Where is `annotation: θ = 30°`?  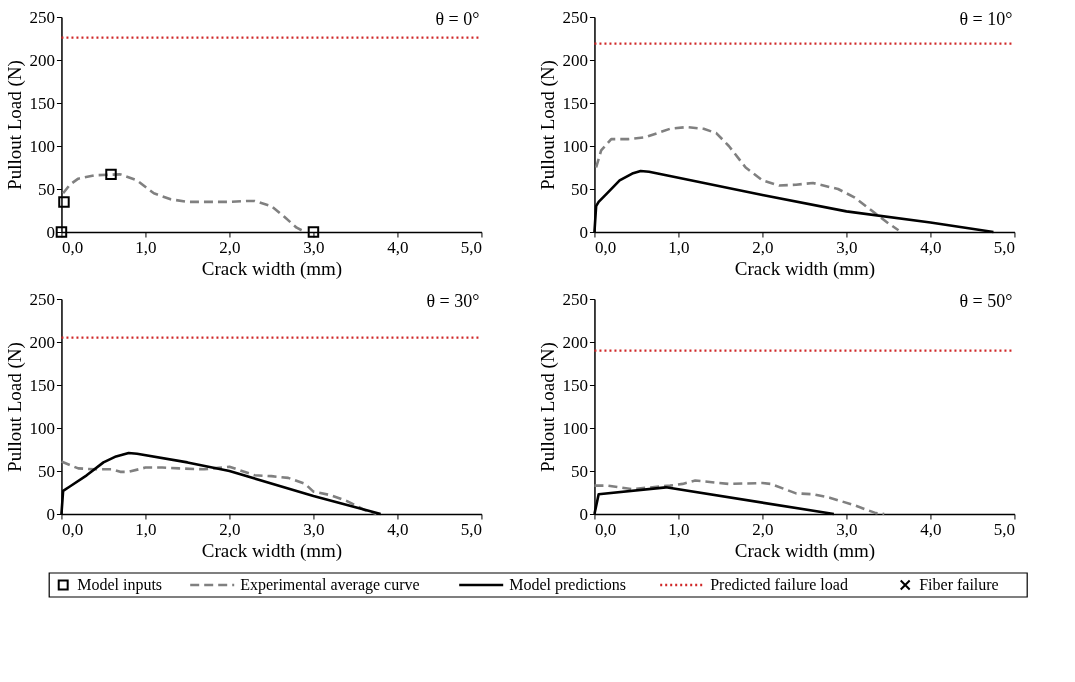
annotation: θ = 30° is located at coordinates (453, 301).